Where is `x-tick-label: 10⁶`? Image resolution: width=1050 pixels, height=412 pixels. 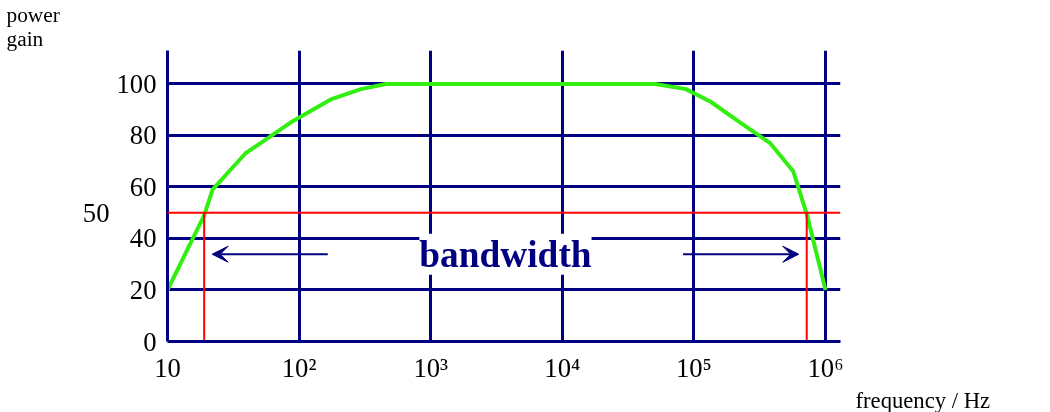 x-tick-label: 10⁶ is located at coordinates (825, 367).